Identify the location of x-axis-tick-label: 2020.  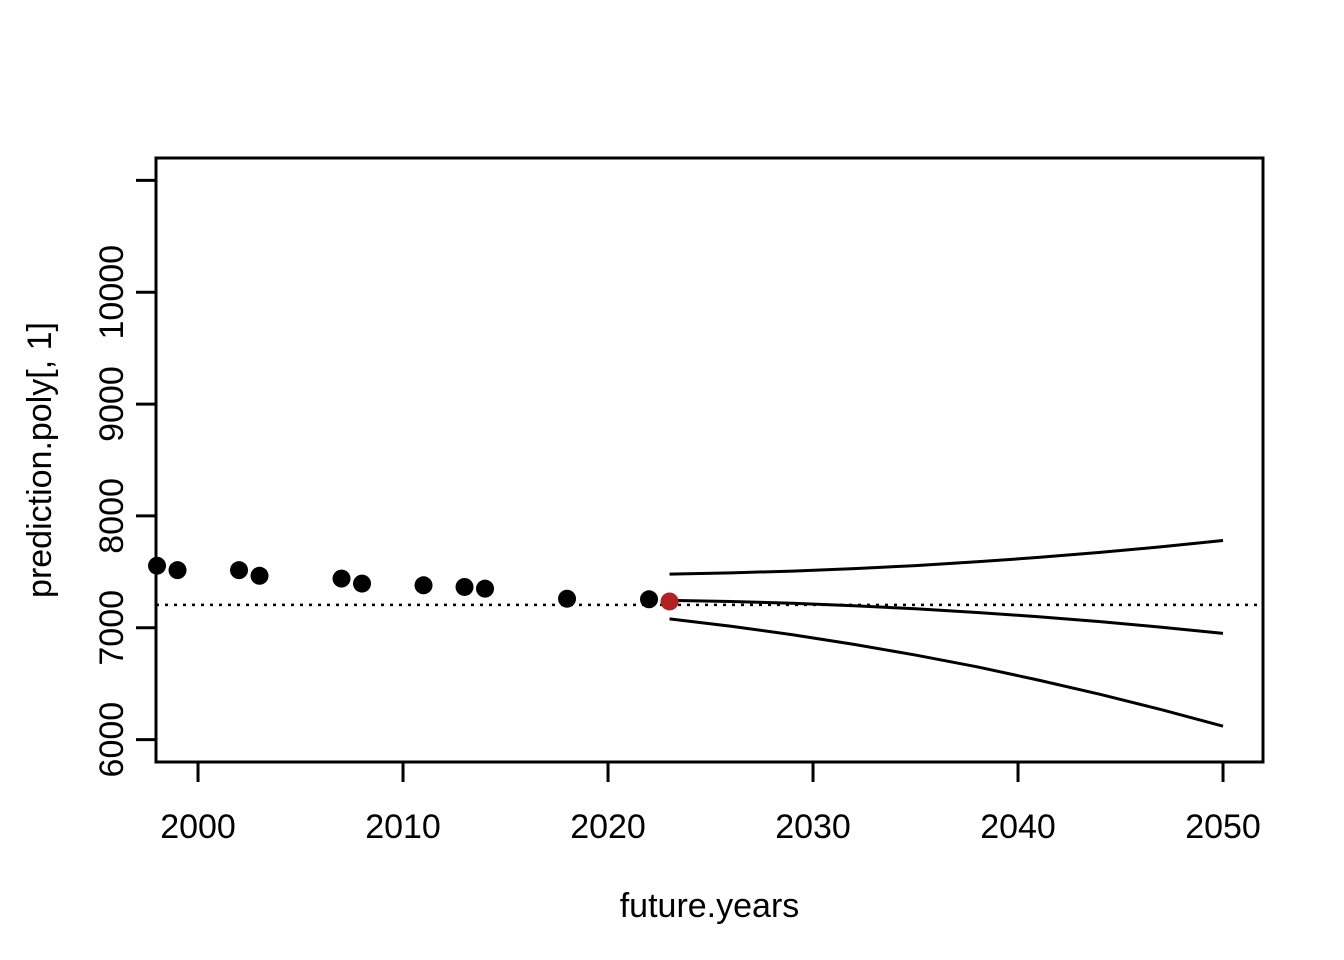
(608, 827).